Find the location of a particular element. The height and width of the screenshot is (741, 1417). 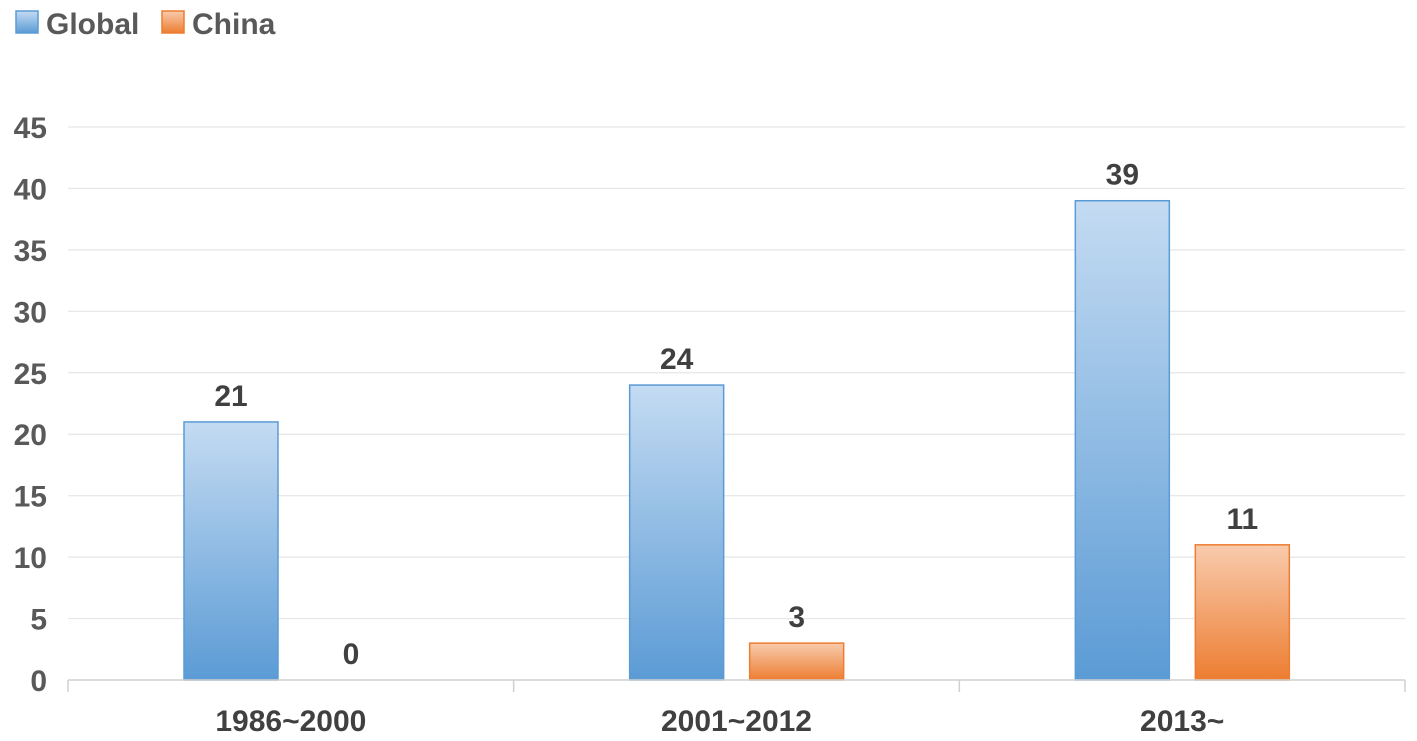

x-axis is located at coordinates (736, 685).